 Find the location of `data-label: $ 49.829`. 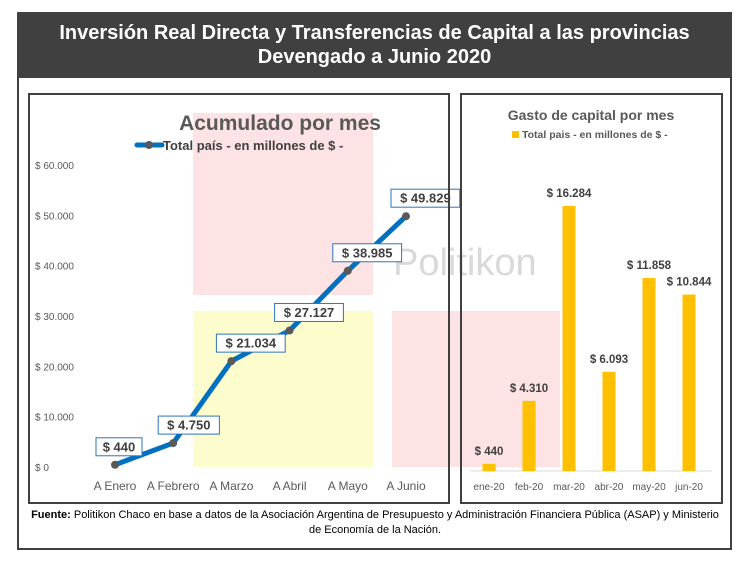

data-label: $ 49.829 is located at coordinates (425, 198).